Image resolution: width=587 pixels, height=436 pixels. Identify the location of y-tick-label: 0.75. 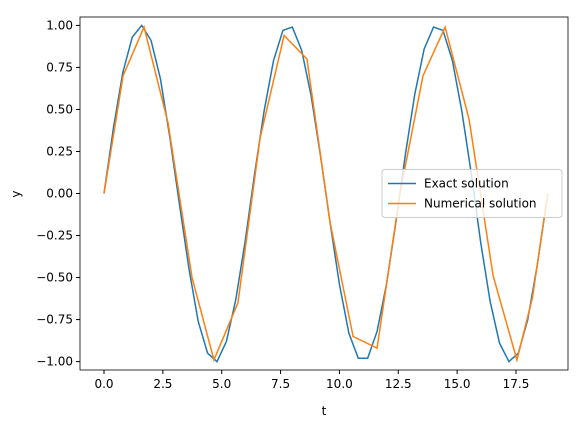
(59, 67).